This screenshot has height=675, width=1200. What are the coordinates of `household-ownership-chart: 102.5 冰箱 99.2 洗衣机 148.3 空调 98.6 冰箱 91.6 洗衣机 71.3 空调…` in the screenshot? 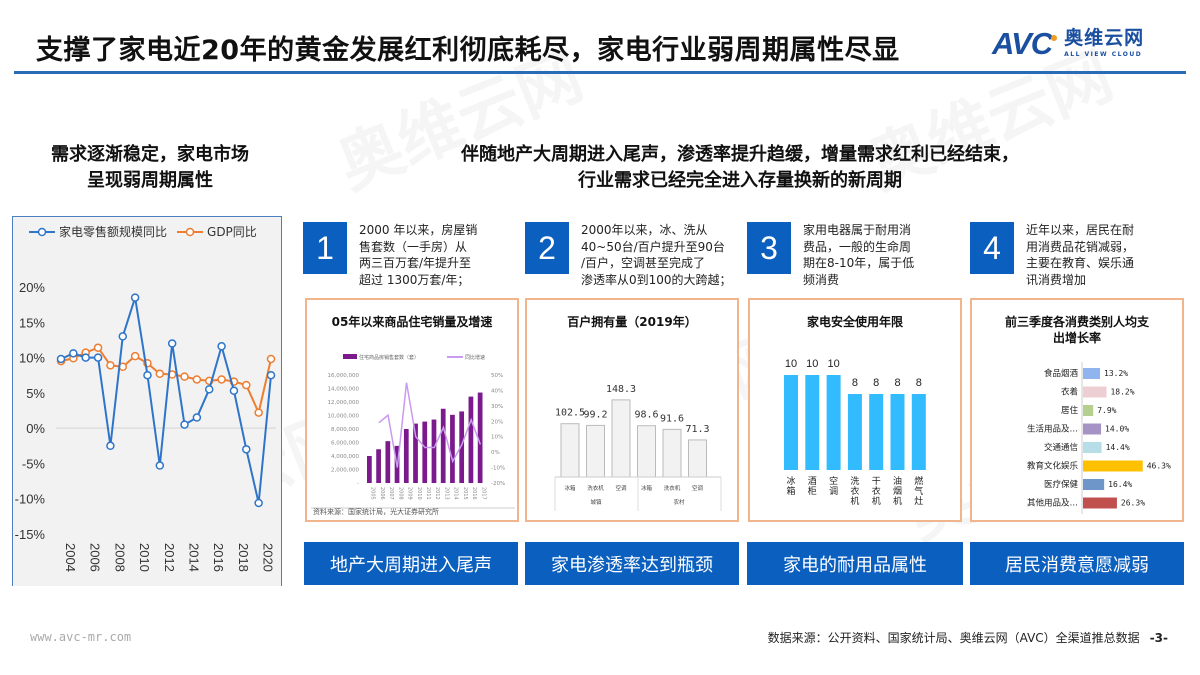 It's located at (638, 447).